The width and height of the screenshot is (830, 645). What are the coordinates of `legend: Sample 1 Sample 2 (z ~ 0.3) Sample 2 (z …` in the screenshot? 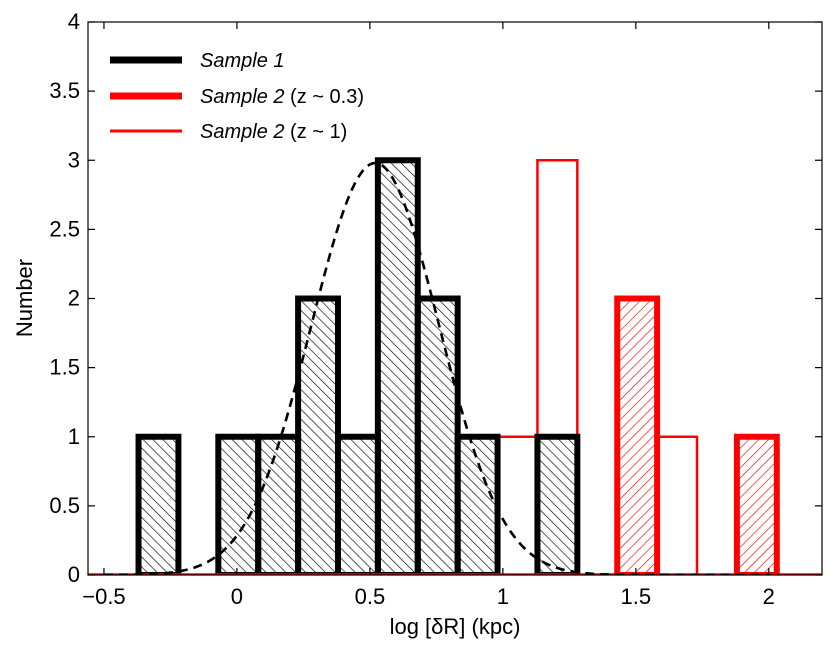 It's located at (237, 96).